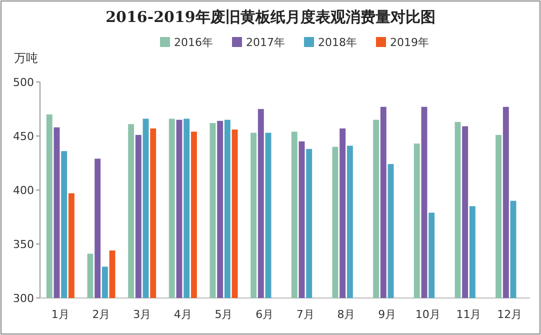 The height and width of the screenshot is (335, 541). I want to click on y-tick-label: 450, so click(23, 136).